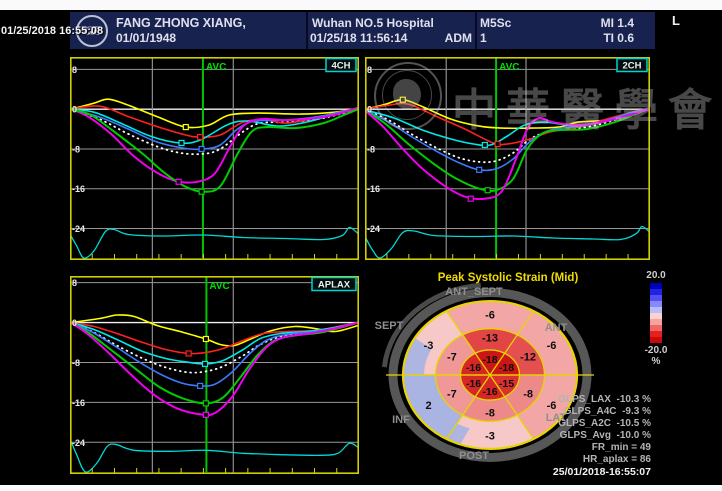  What do you see at coordinates (552, 406) in the screenshot?
I see `strain-value-outer-LAT: -6` at bounding box center [552, 406].